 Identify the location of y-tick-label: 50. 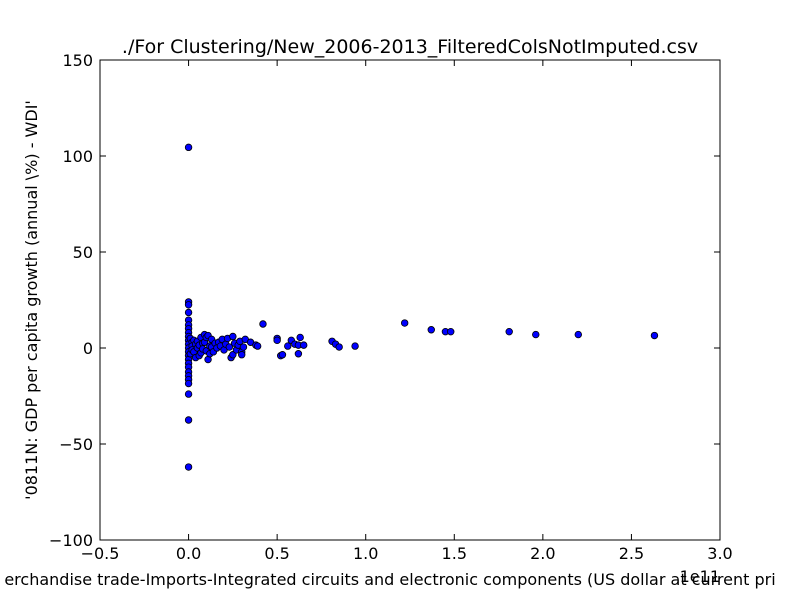
(83, 252).